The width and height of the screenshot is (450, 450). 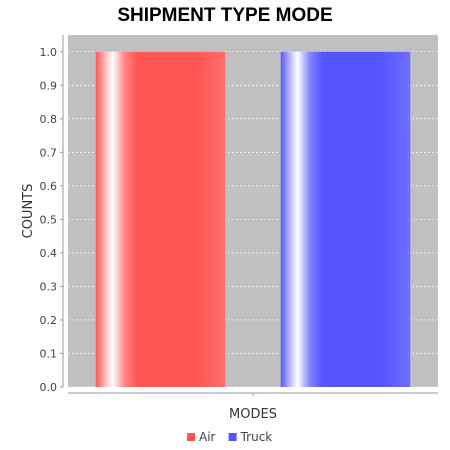 What do you see at coordinates (253, 414) in the screenshot?
I see `x-axis-label: MODES` at bounding box center [253, 414].